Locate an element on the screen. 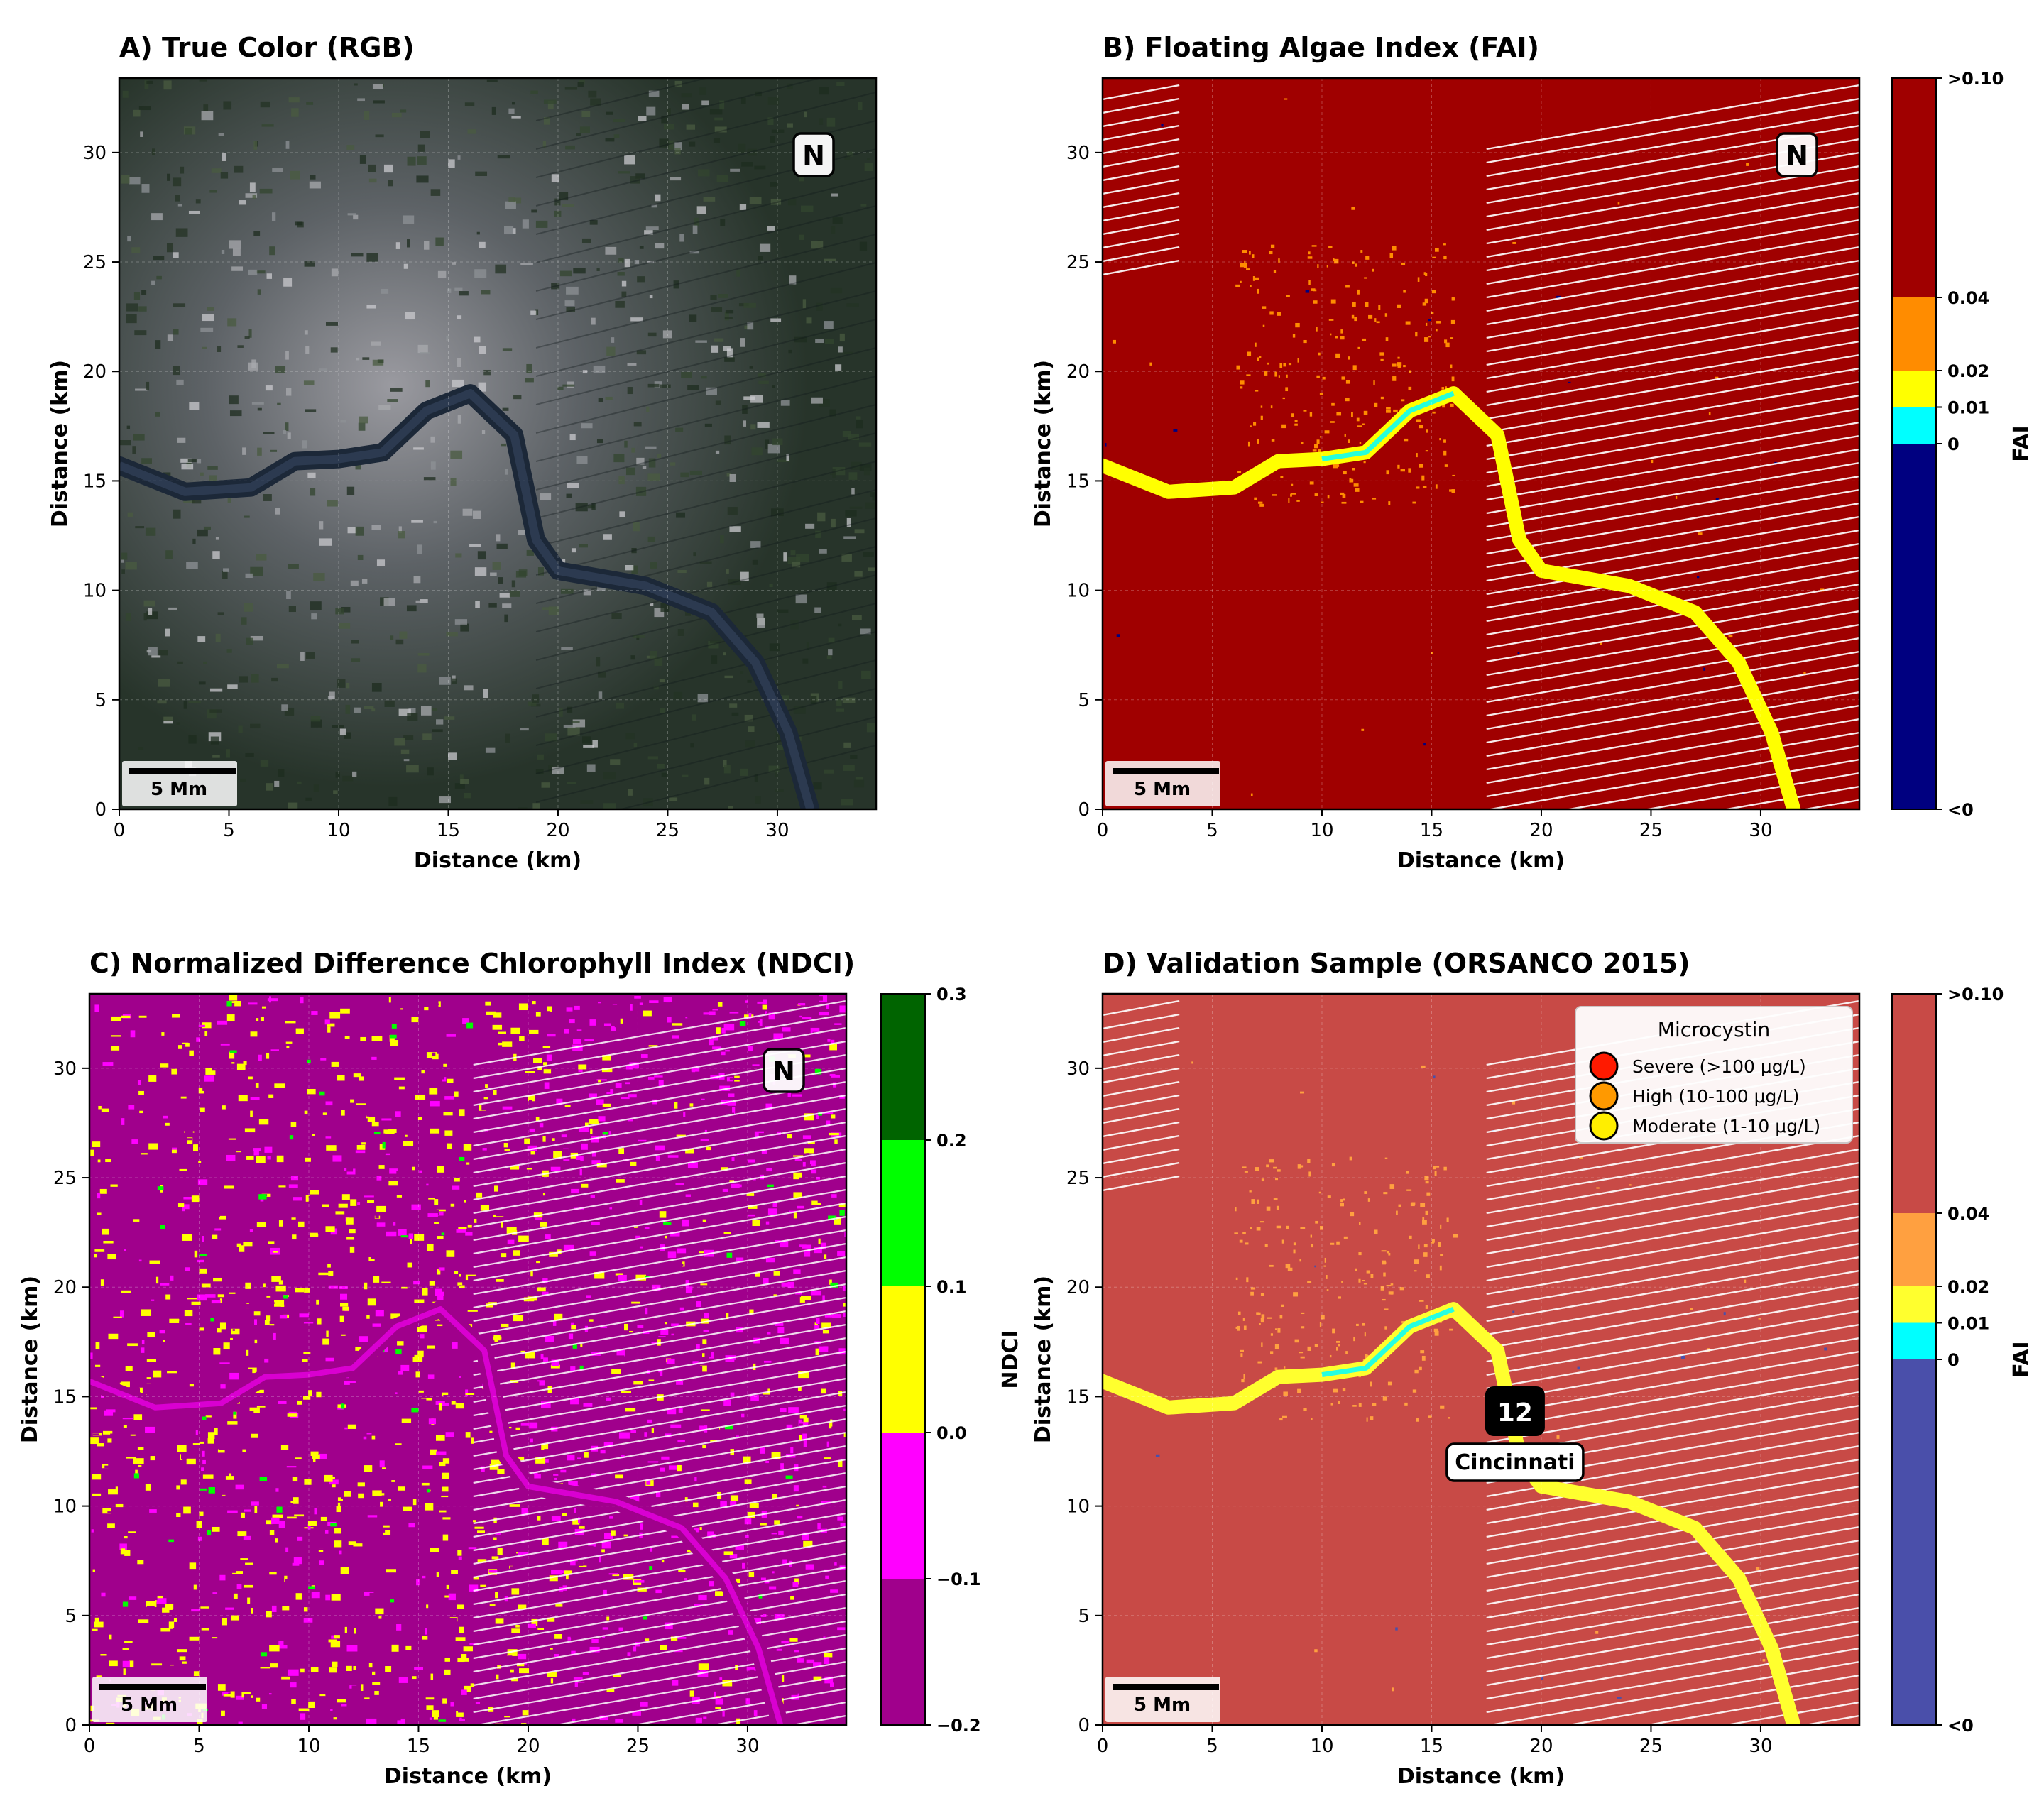 The image size is (2044, 1813). colorbar-segment is located at coordinates (903, 1213).